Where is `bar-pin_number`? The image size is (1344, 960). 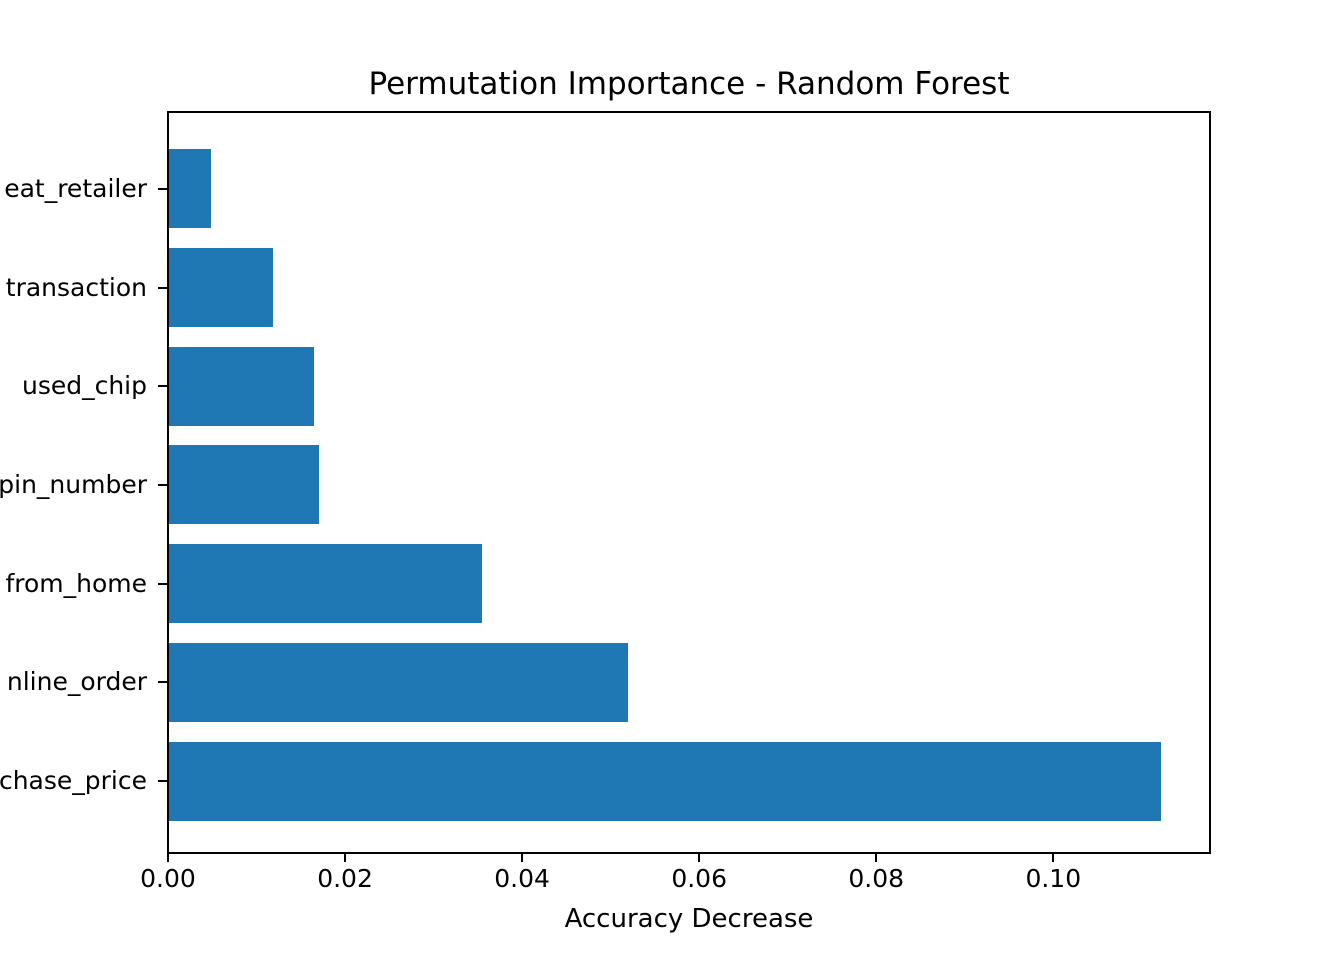 bar-pin_number is located at coordinates (244, 485).